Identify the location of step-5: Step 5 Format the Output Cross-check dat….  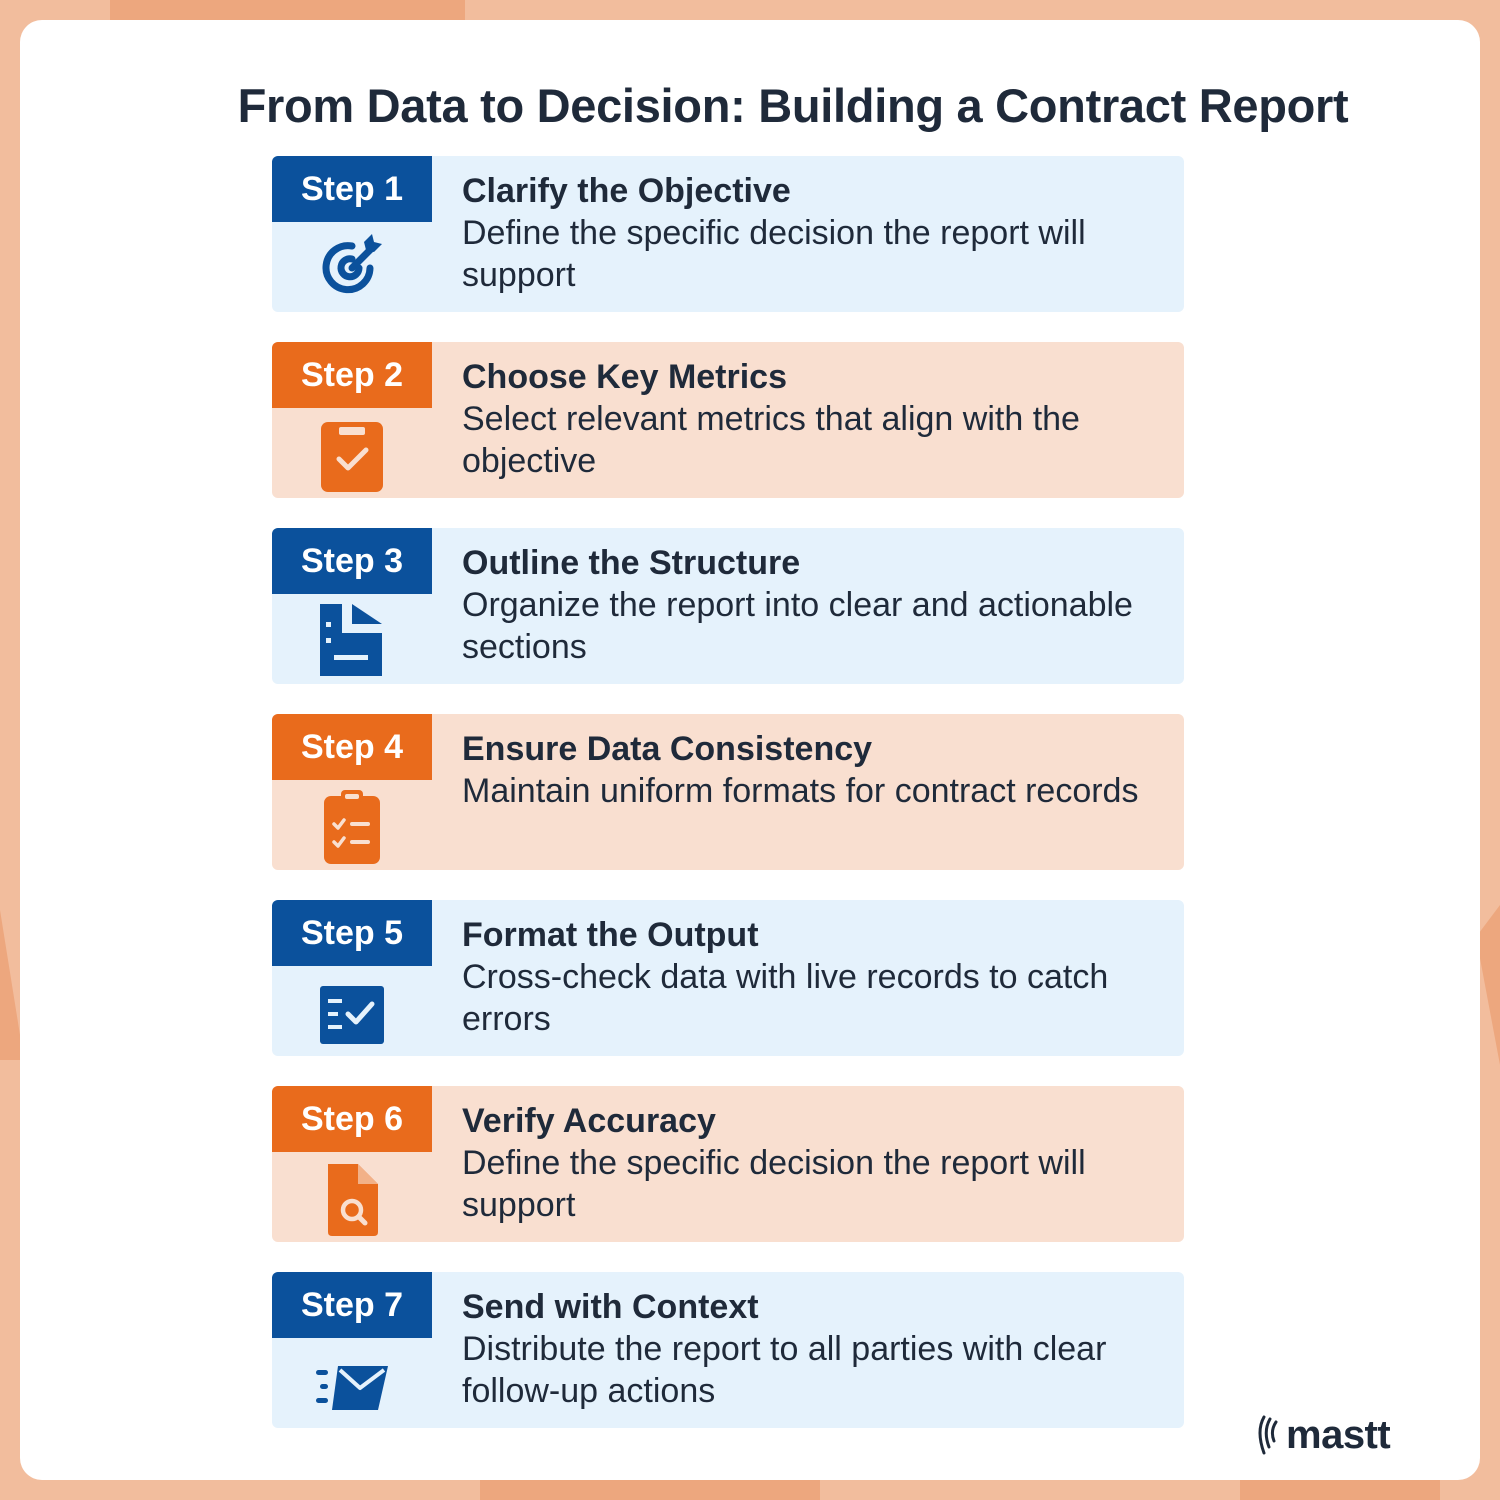
(728, 978).